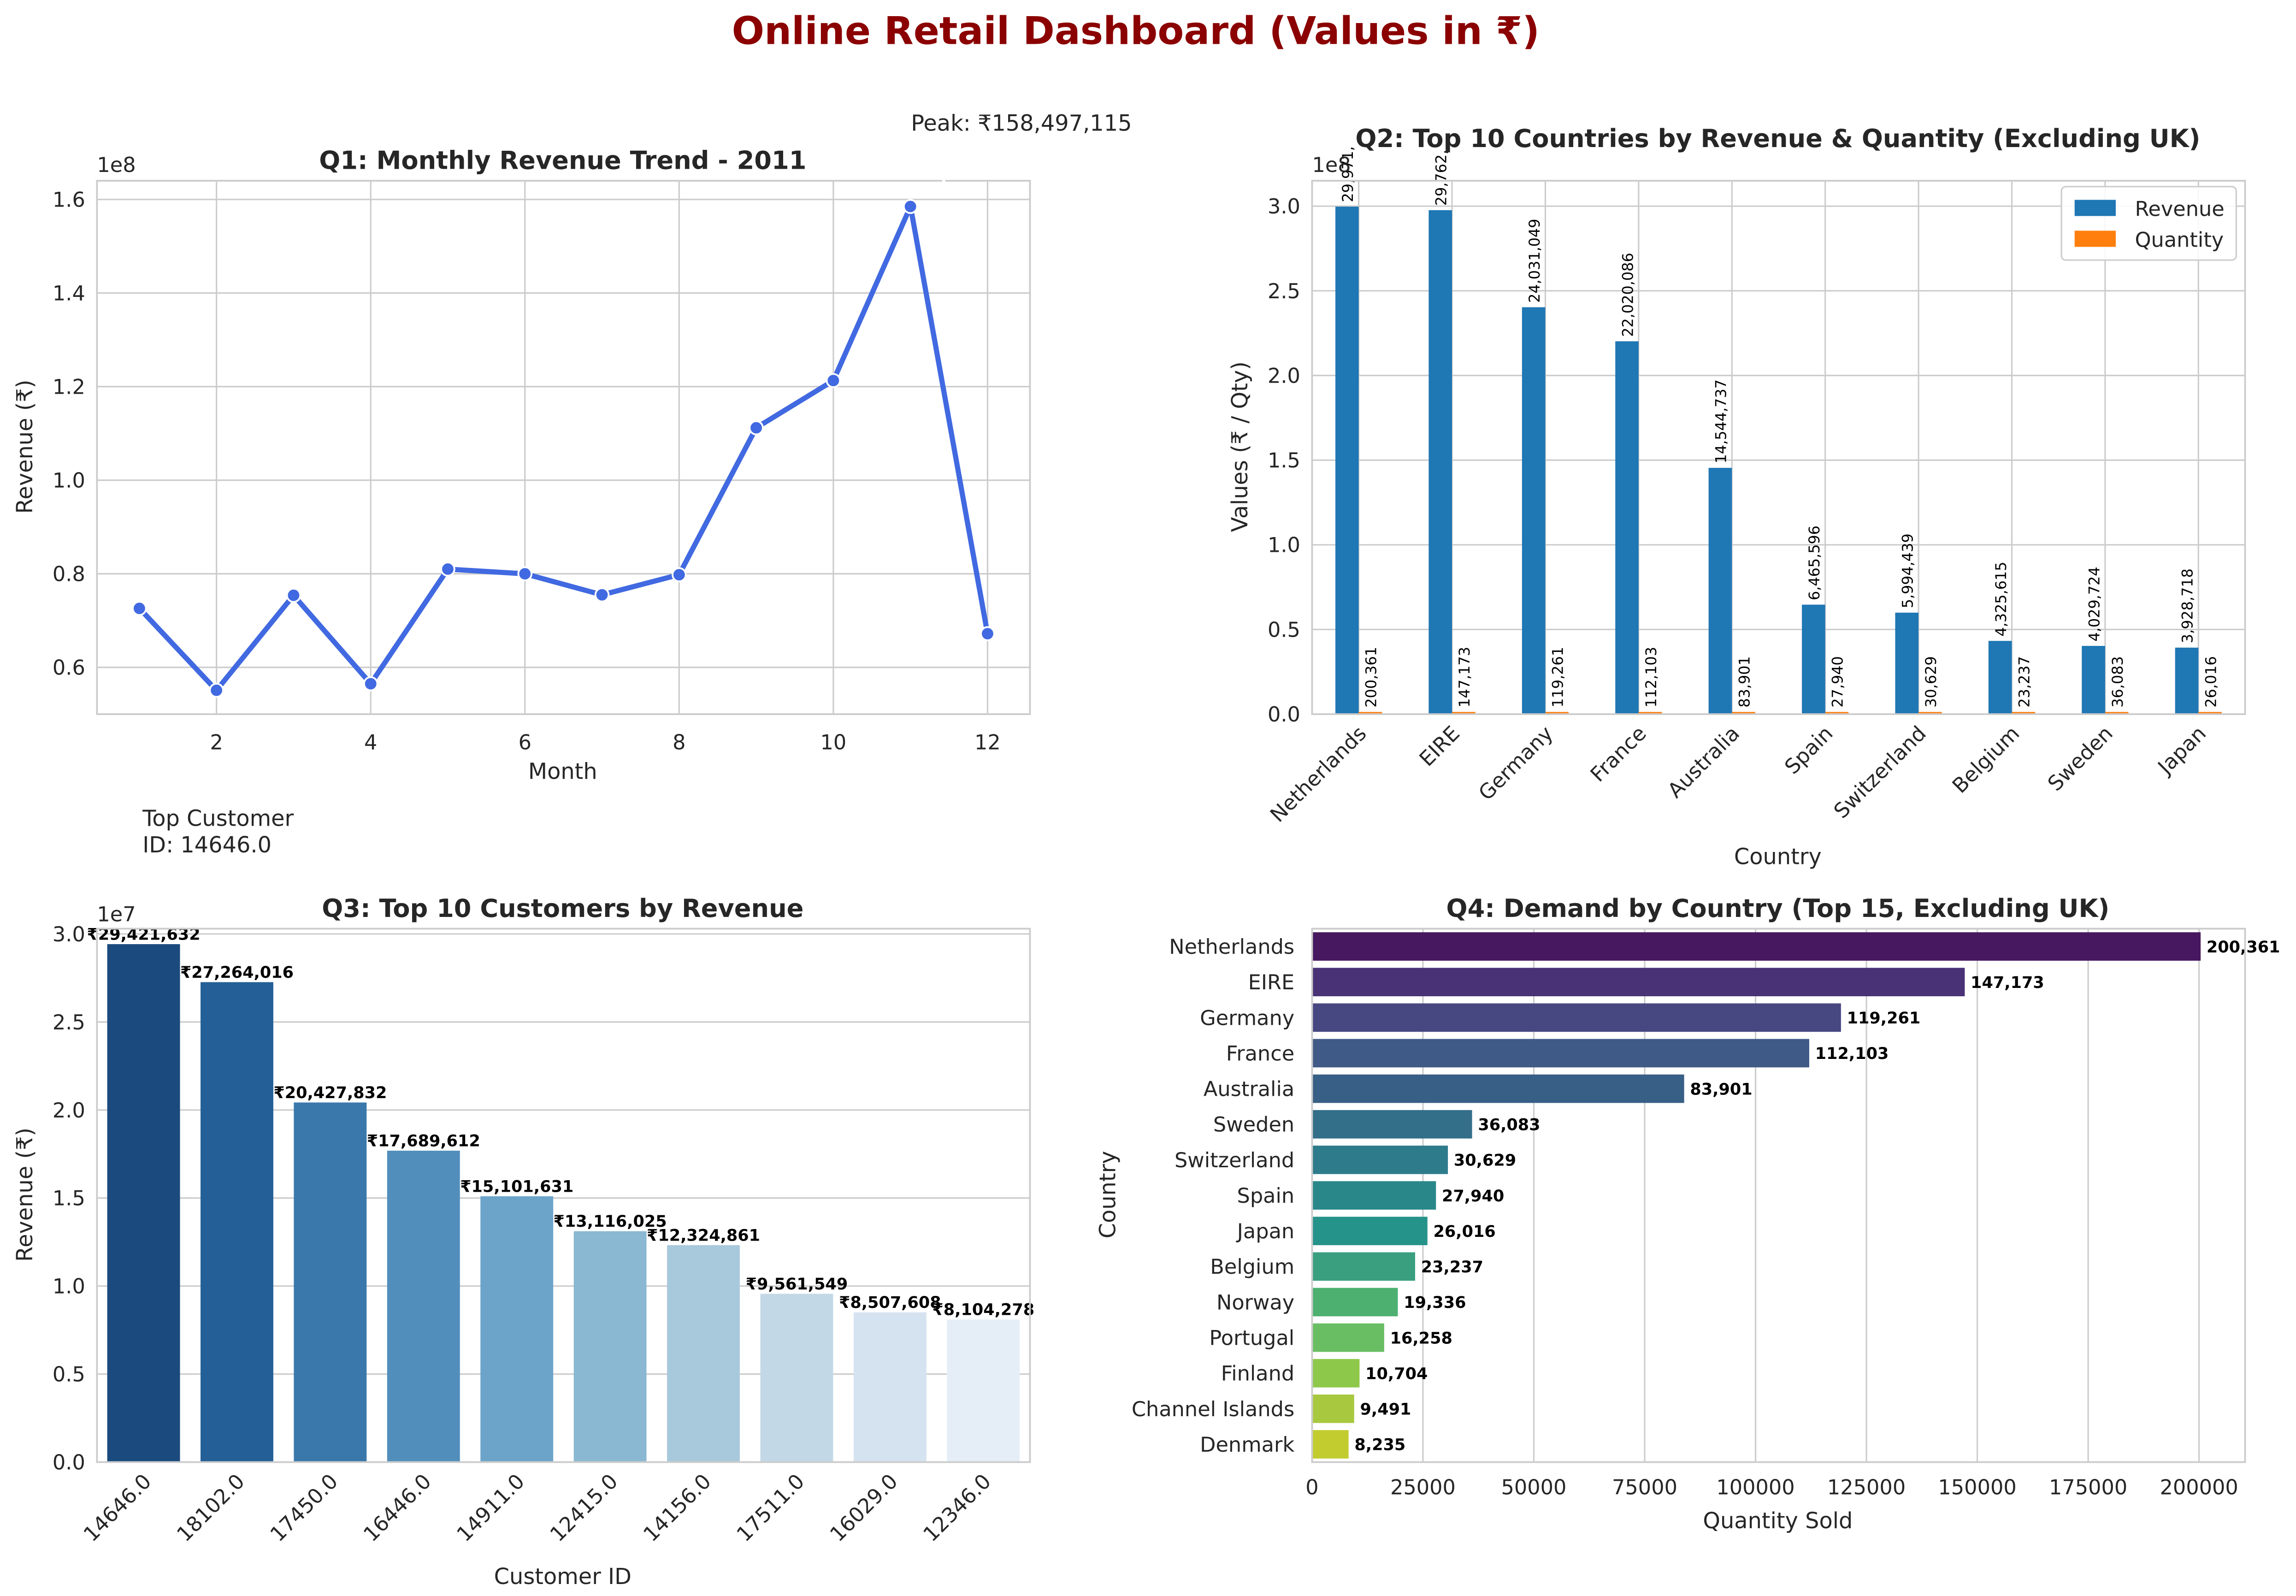 This screenshot has width=2296, height=1596. What do you see at coordinates (2148, 223) in the screenshot?
I see `q2-legend: Revenue Quantity` at bounding box center [2148, 223].